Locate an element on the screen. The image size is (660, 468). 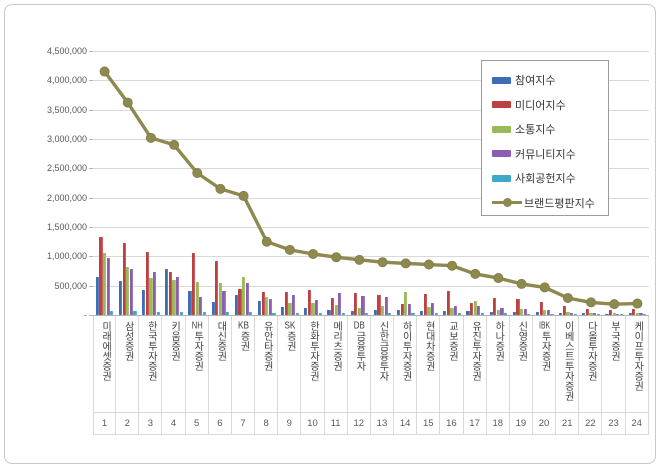
legend-label-communication: 소통지수 is located at coordinates (535, 130).